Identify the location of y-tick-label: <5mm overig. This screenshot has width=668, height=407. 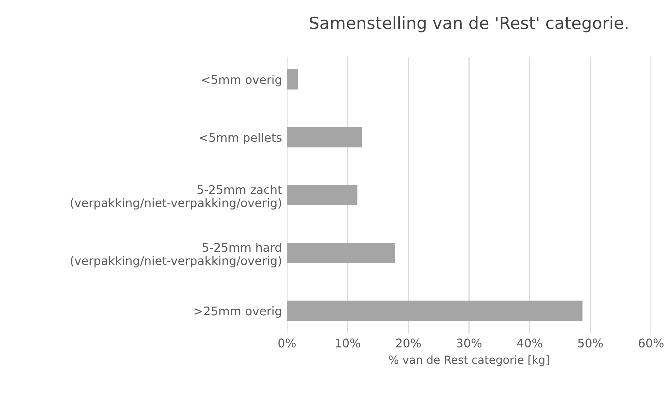
(242, 81).